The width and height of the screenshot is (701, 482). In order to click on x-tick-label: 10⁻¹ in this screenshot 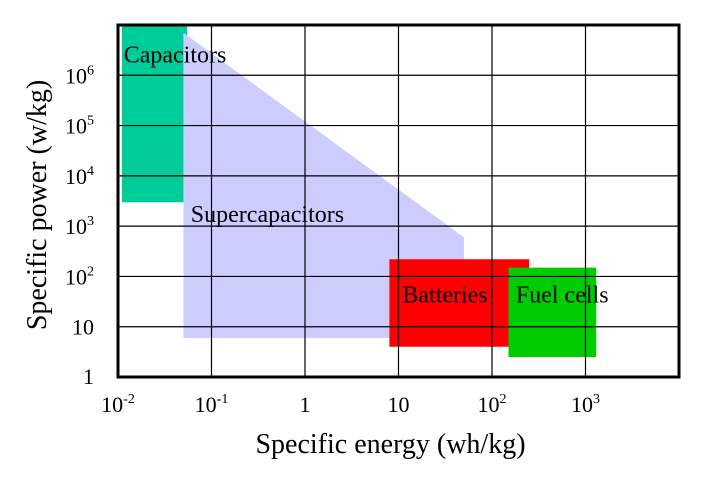, I will do `click(212, 404)`.